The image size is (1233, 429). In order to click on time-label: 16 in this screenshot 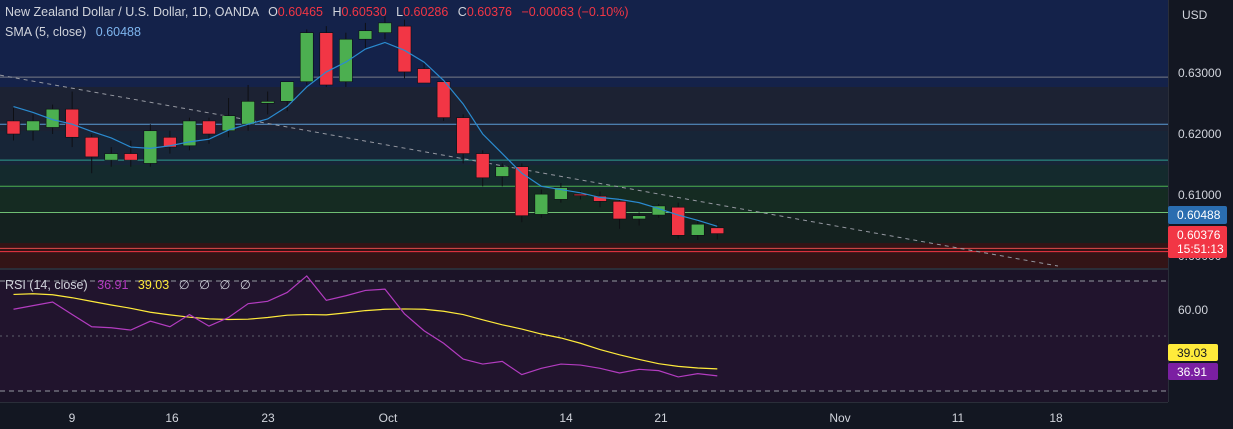, I will do `click(172, 418)`.